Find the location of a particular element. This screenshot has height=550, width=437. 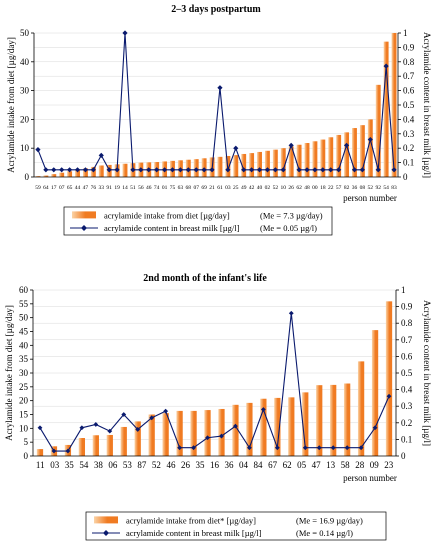

x-tick-label: 33 is located at coordinates (102, 188).